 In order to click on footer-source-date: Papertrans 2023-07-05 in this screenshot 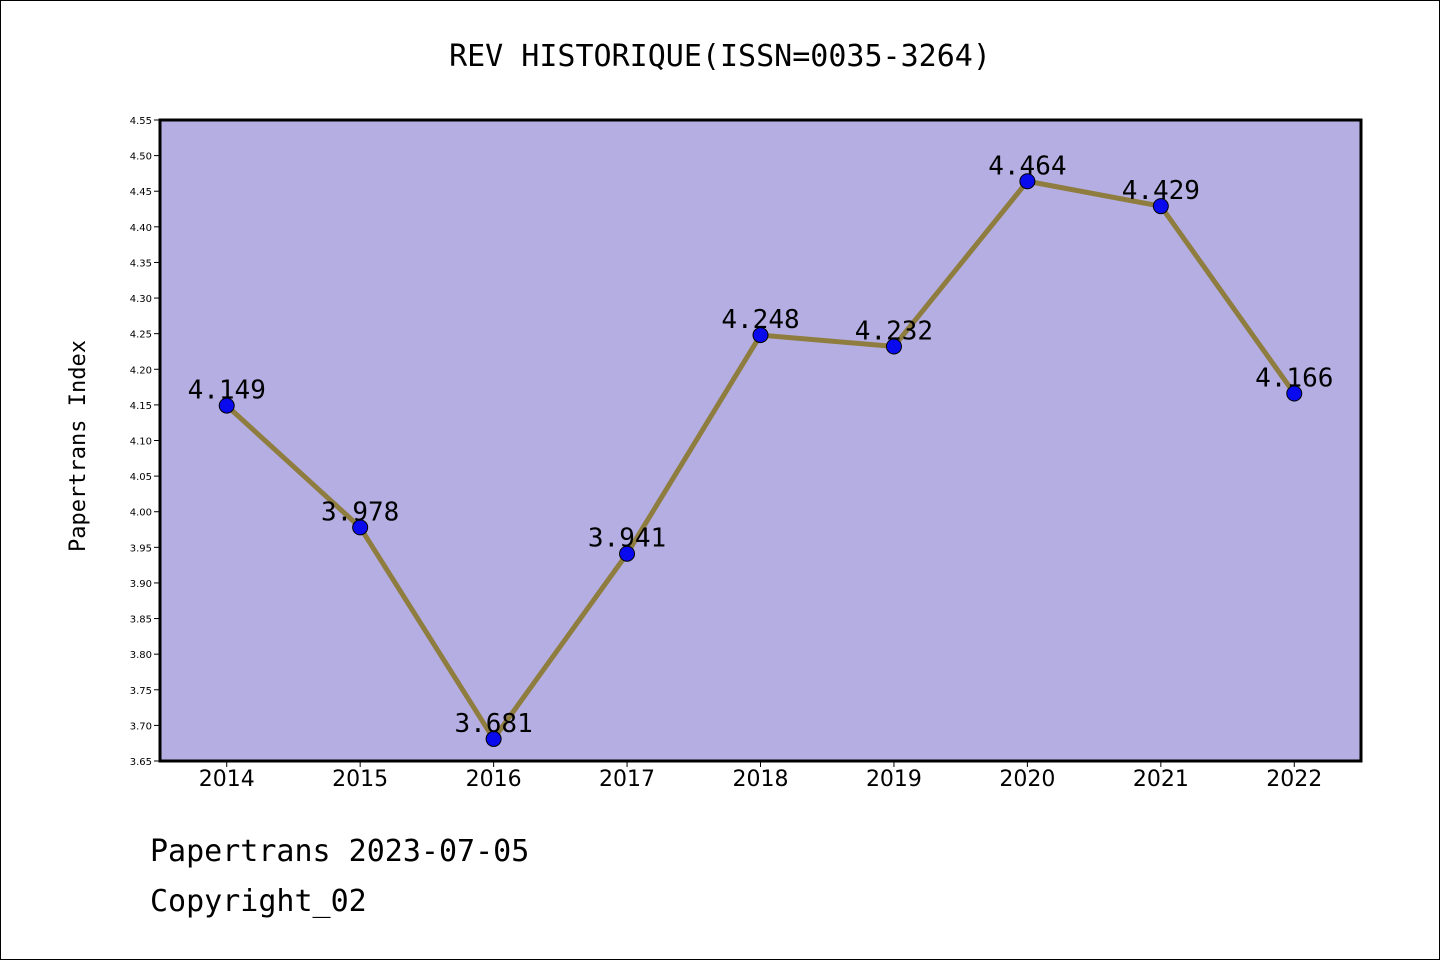, I will do `click(340, 851)`.